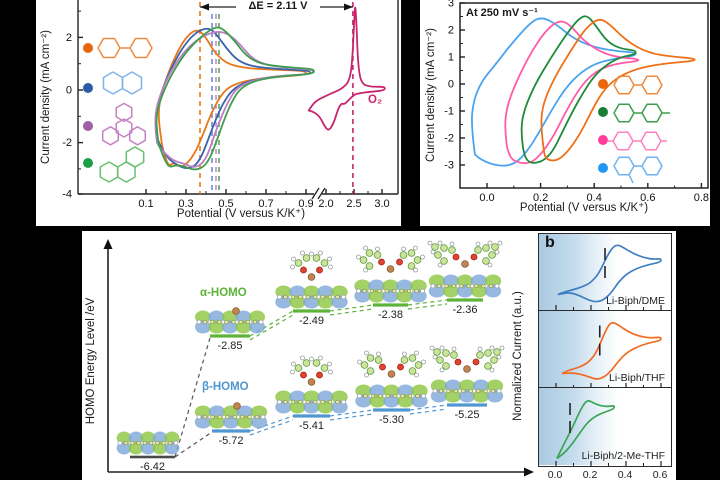  What do you see at coordinates (486, 198) in the screenshot?
I see `svg-text: 0.0` at bounding box center [486, 198].